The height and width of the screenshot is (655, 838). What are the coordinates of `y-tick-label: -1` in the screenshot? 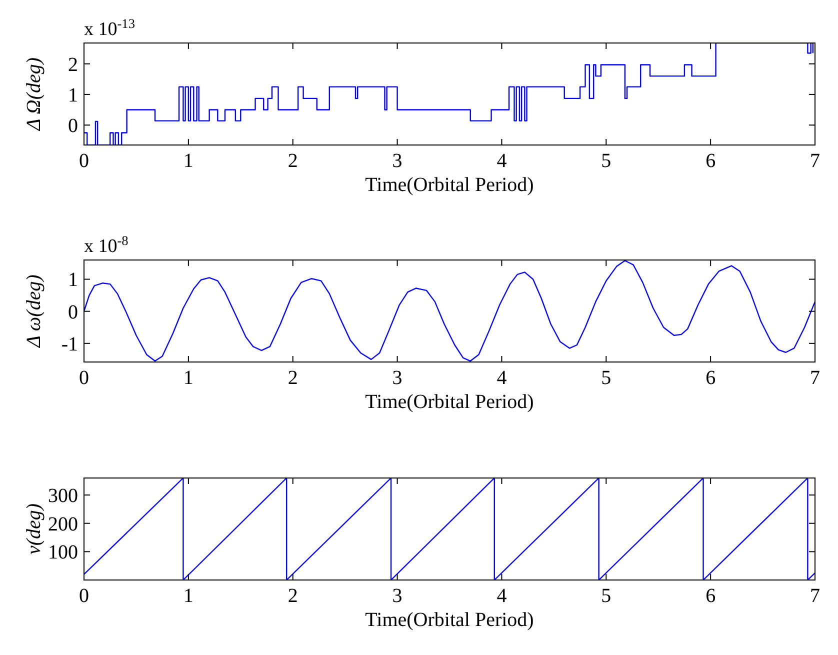 It's located at (69, 344).